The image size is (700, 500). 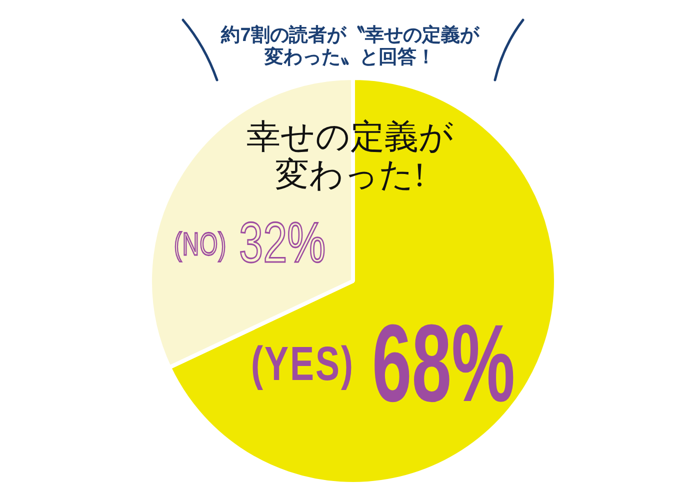 I want to click on slice-label: (YES), so click(x=303, y=365).